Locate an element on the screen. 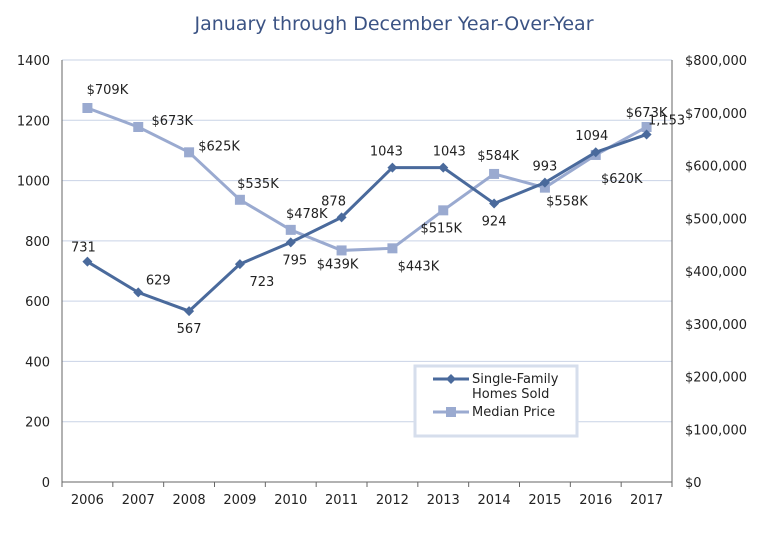  homes-sold-data-label: 878 is located at coordinates (333, 201).